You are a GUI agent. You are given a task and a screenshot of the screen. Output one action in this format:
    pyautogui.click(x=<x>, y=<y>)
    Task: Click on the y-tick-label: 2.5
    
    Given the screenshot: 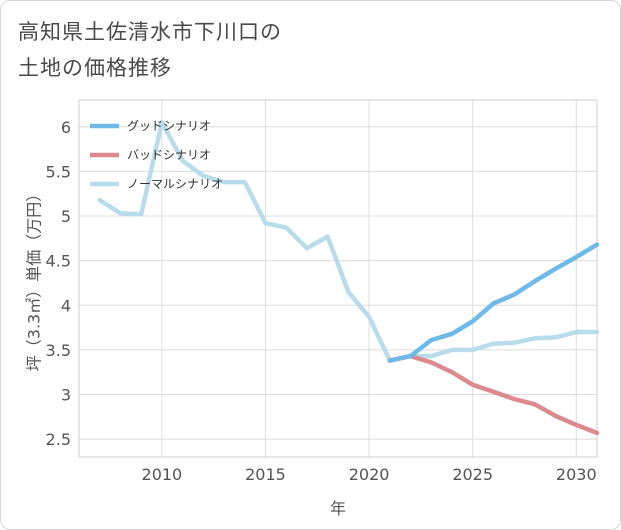 What is the action you would take?
    pyautogui.click(x=58, y=439)
    